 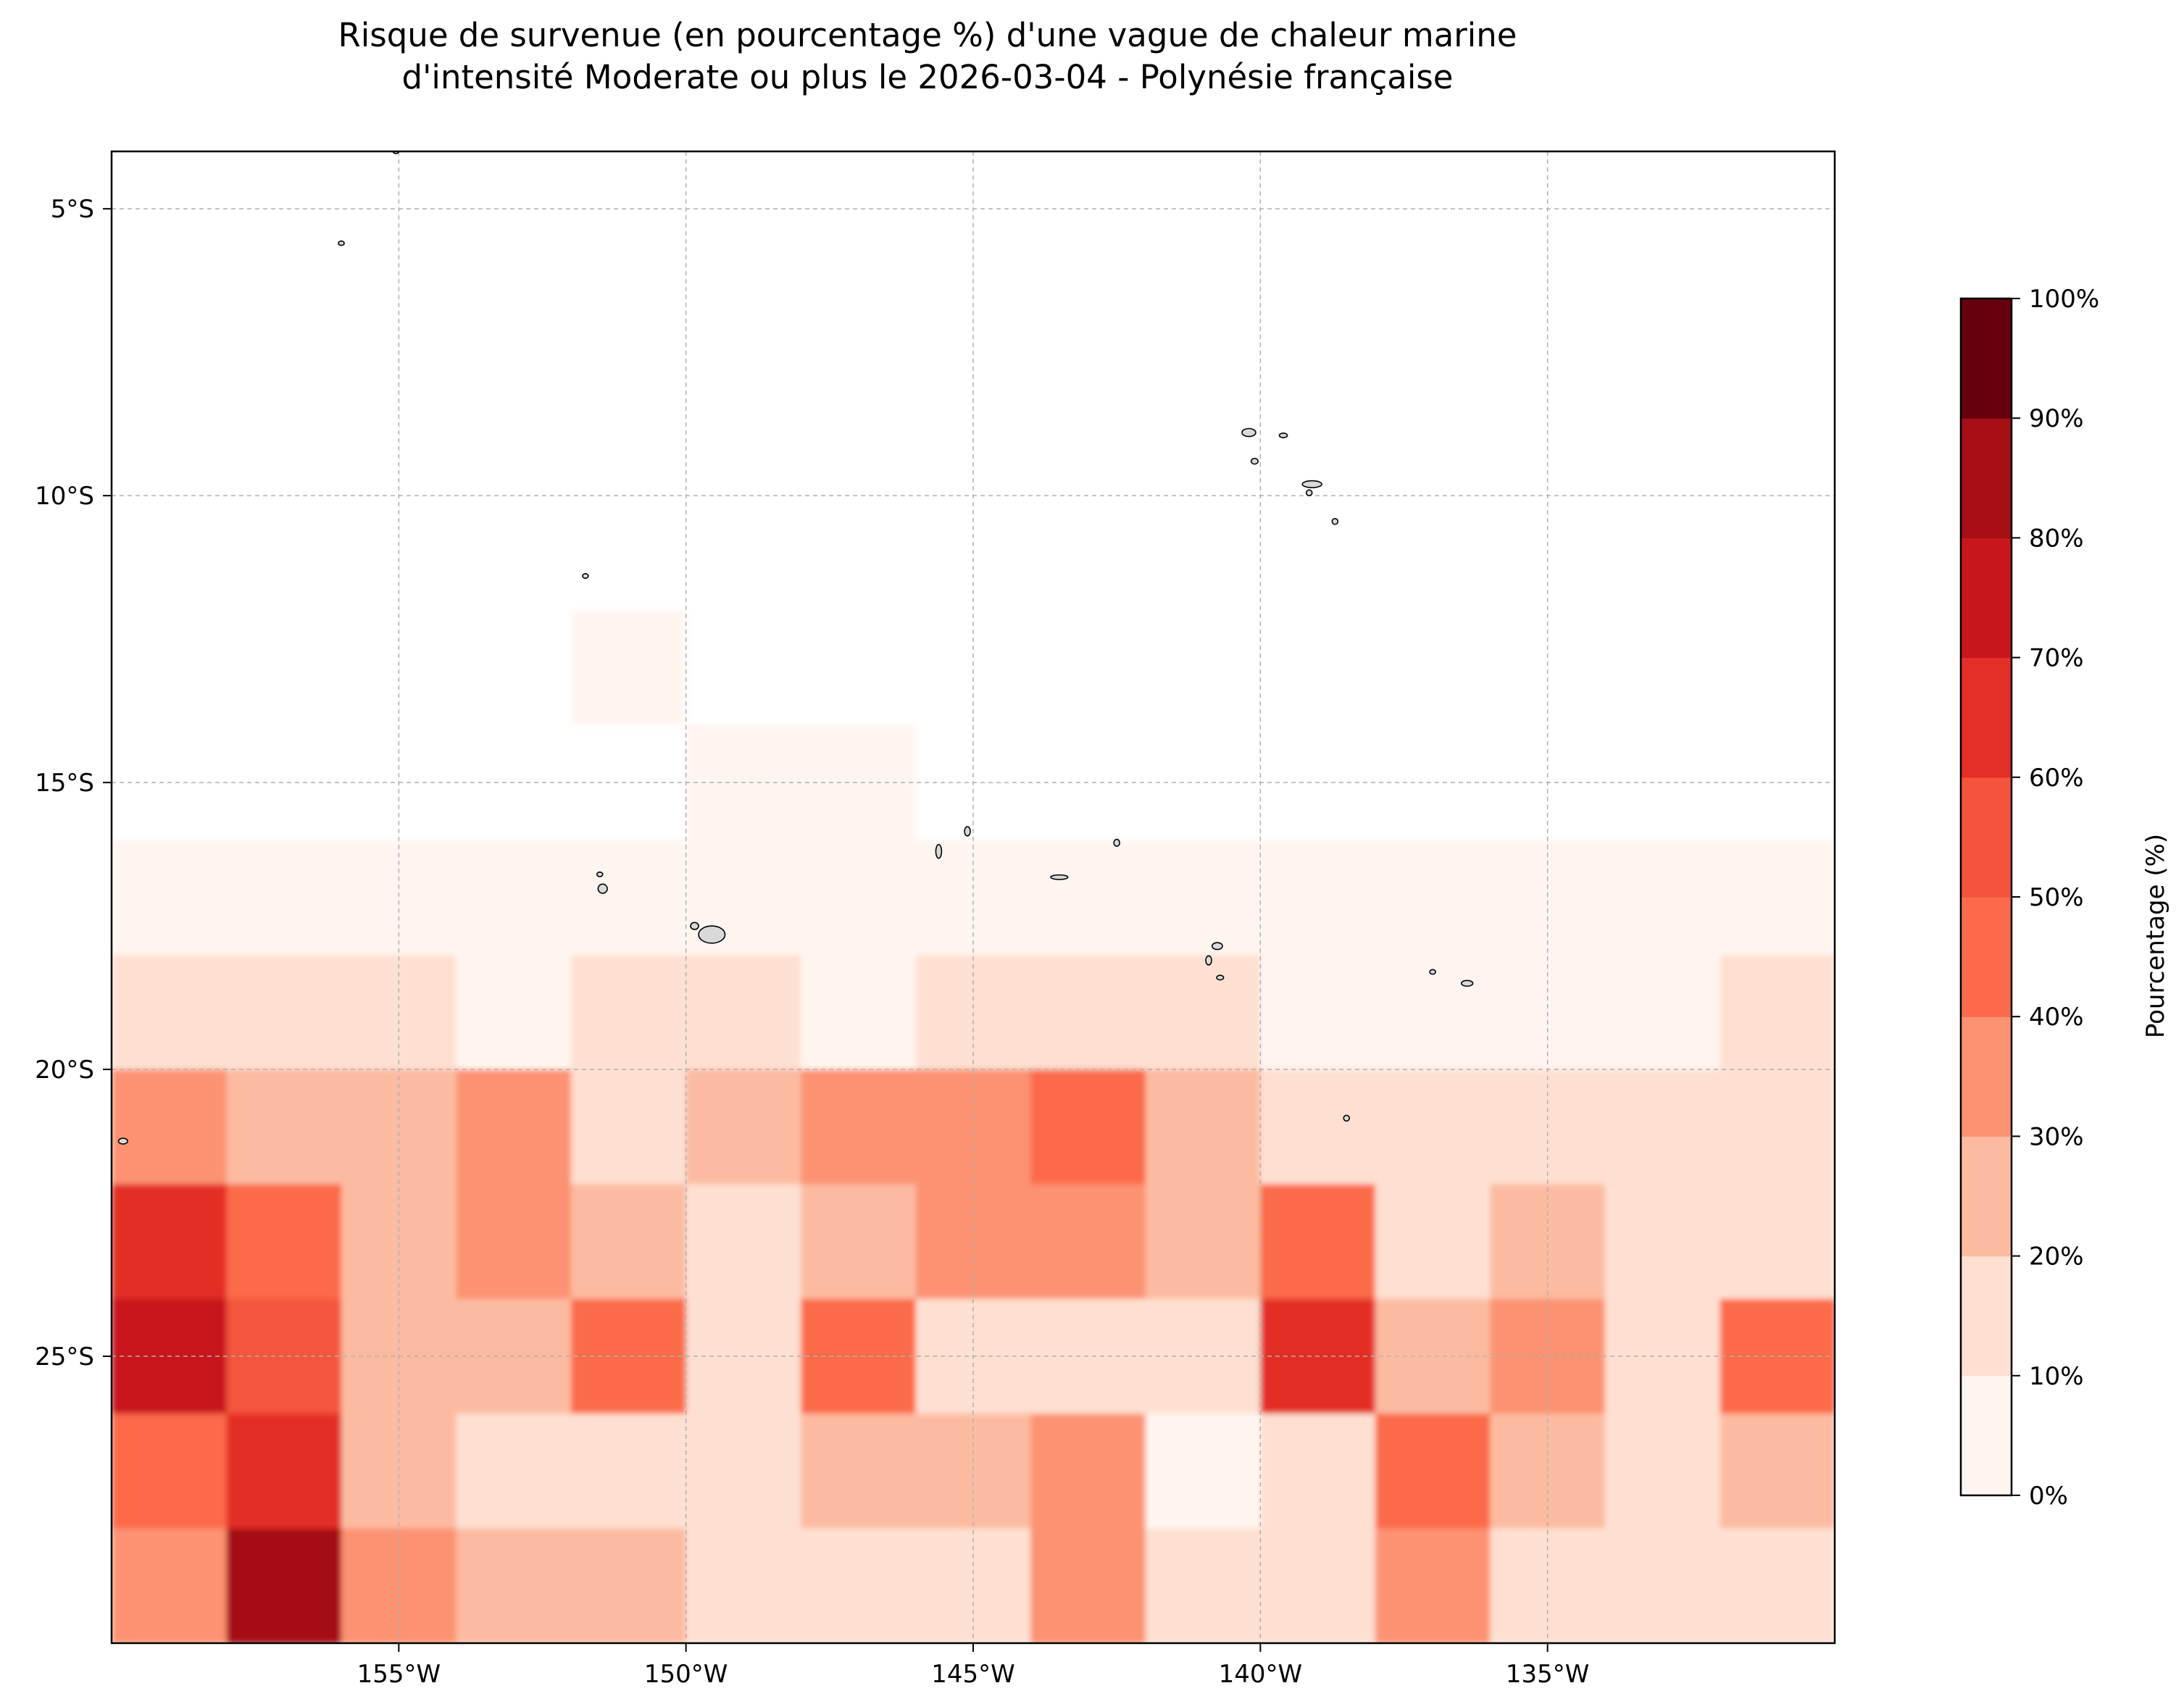 I want to click on y-tick-label: 15°S, so click(x=65, y=783).